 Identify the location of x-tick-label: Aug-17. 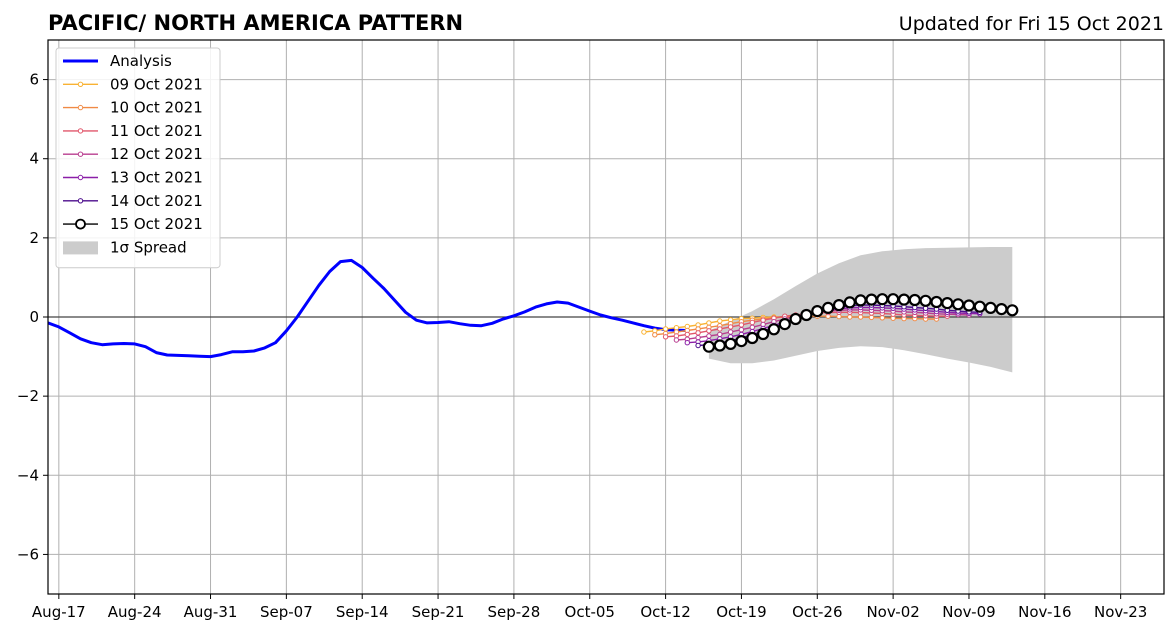
(59, 612).